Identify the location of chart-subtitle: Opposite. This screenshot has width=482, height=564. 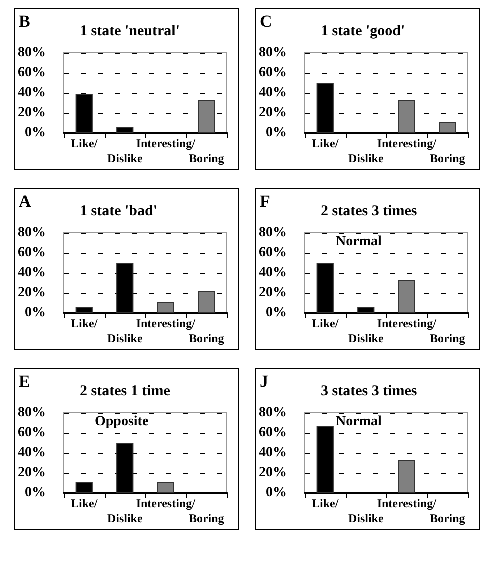
(122, 422).